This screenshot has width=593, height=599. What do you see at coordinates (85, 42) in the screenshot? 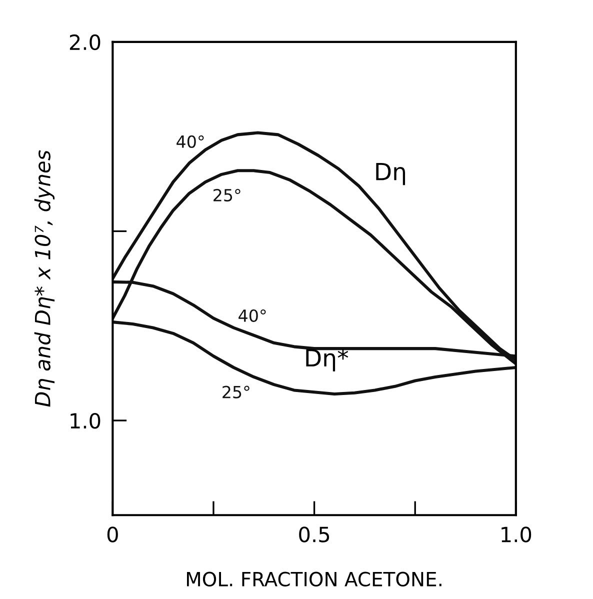
I see `y-tick-label: 2.0` at bounding box center [85, 42].